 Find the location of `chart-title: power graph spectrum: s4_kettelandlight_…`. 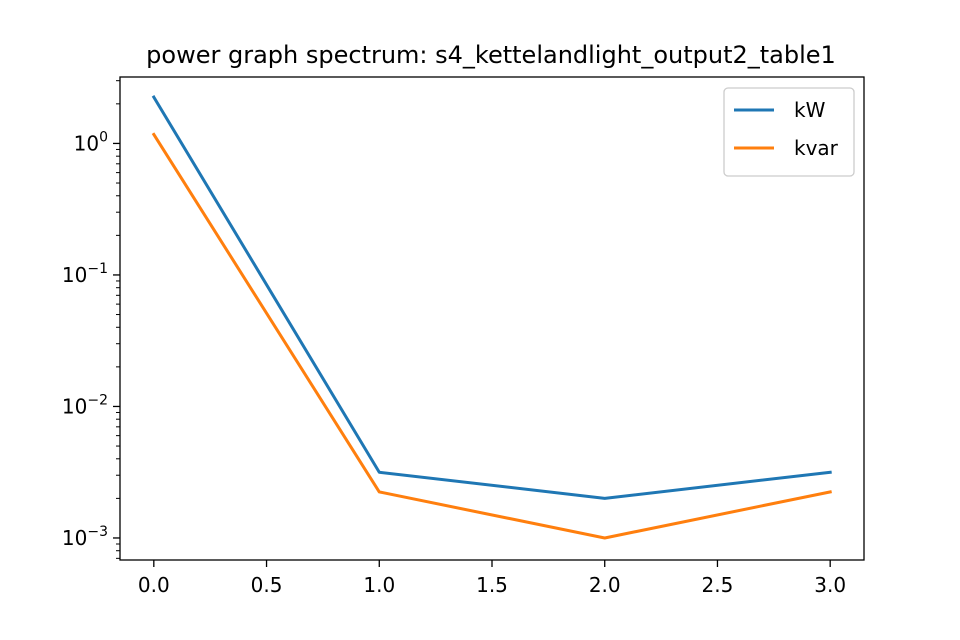

chart-title: power graph spectrum: s4_kettelandlight_… is located at coordinates (491, 55).